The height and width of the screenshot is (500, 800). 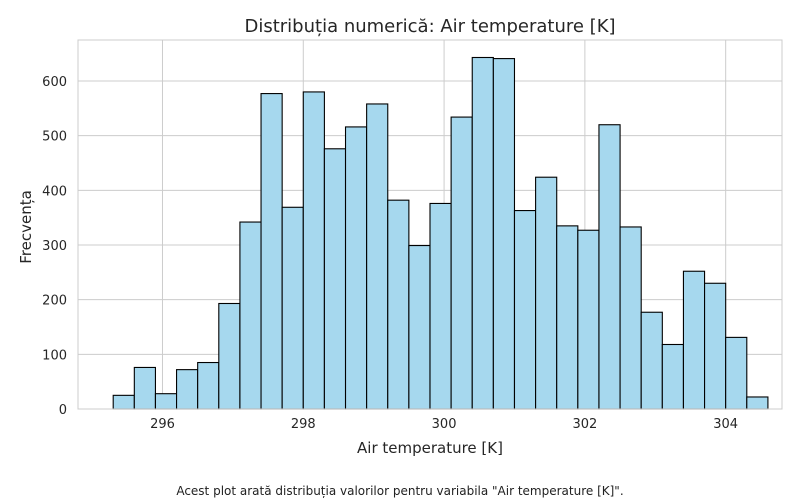 I want to click on x-axis-label: Air temperature [K], so click(x=430, y=448).